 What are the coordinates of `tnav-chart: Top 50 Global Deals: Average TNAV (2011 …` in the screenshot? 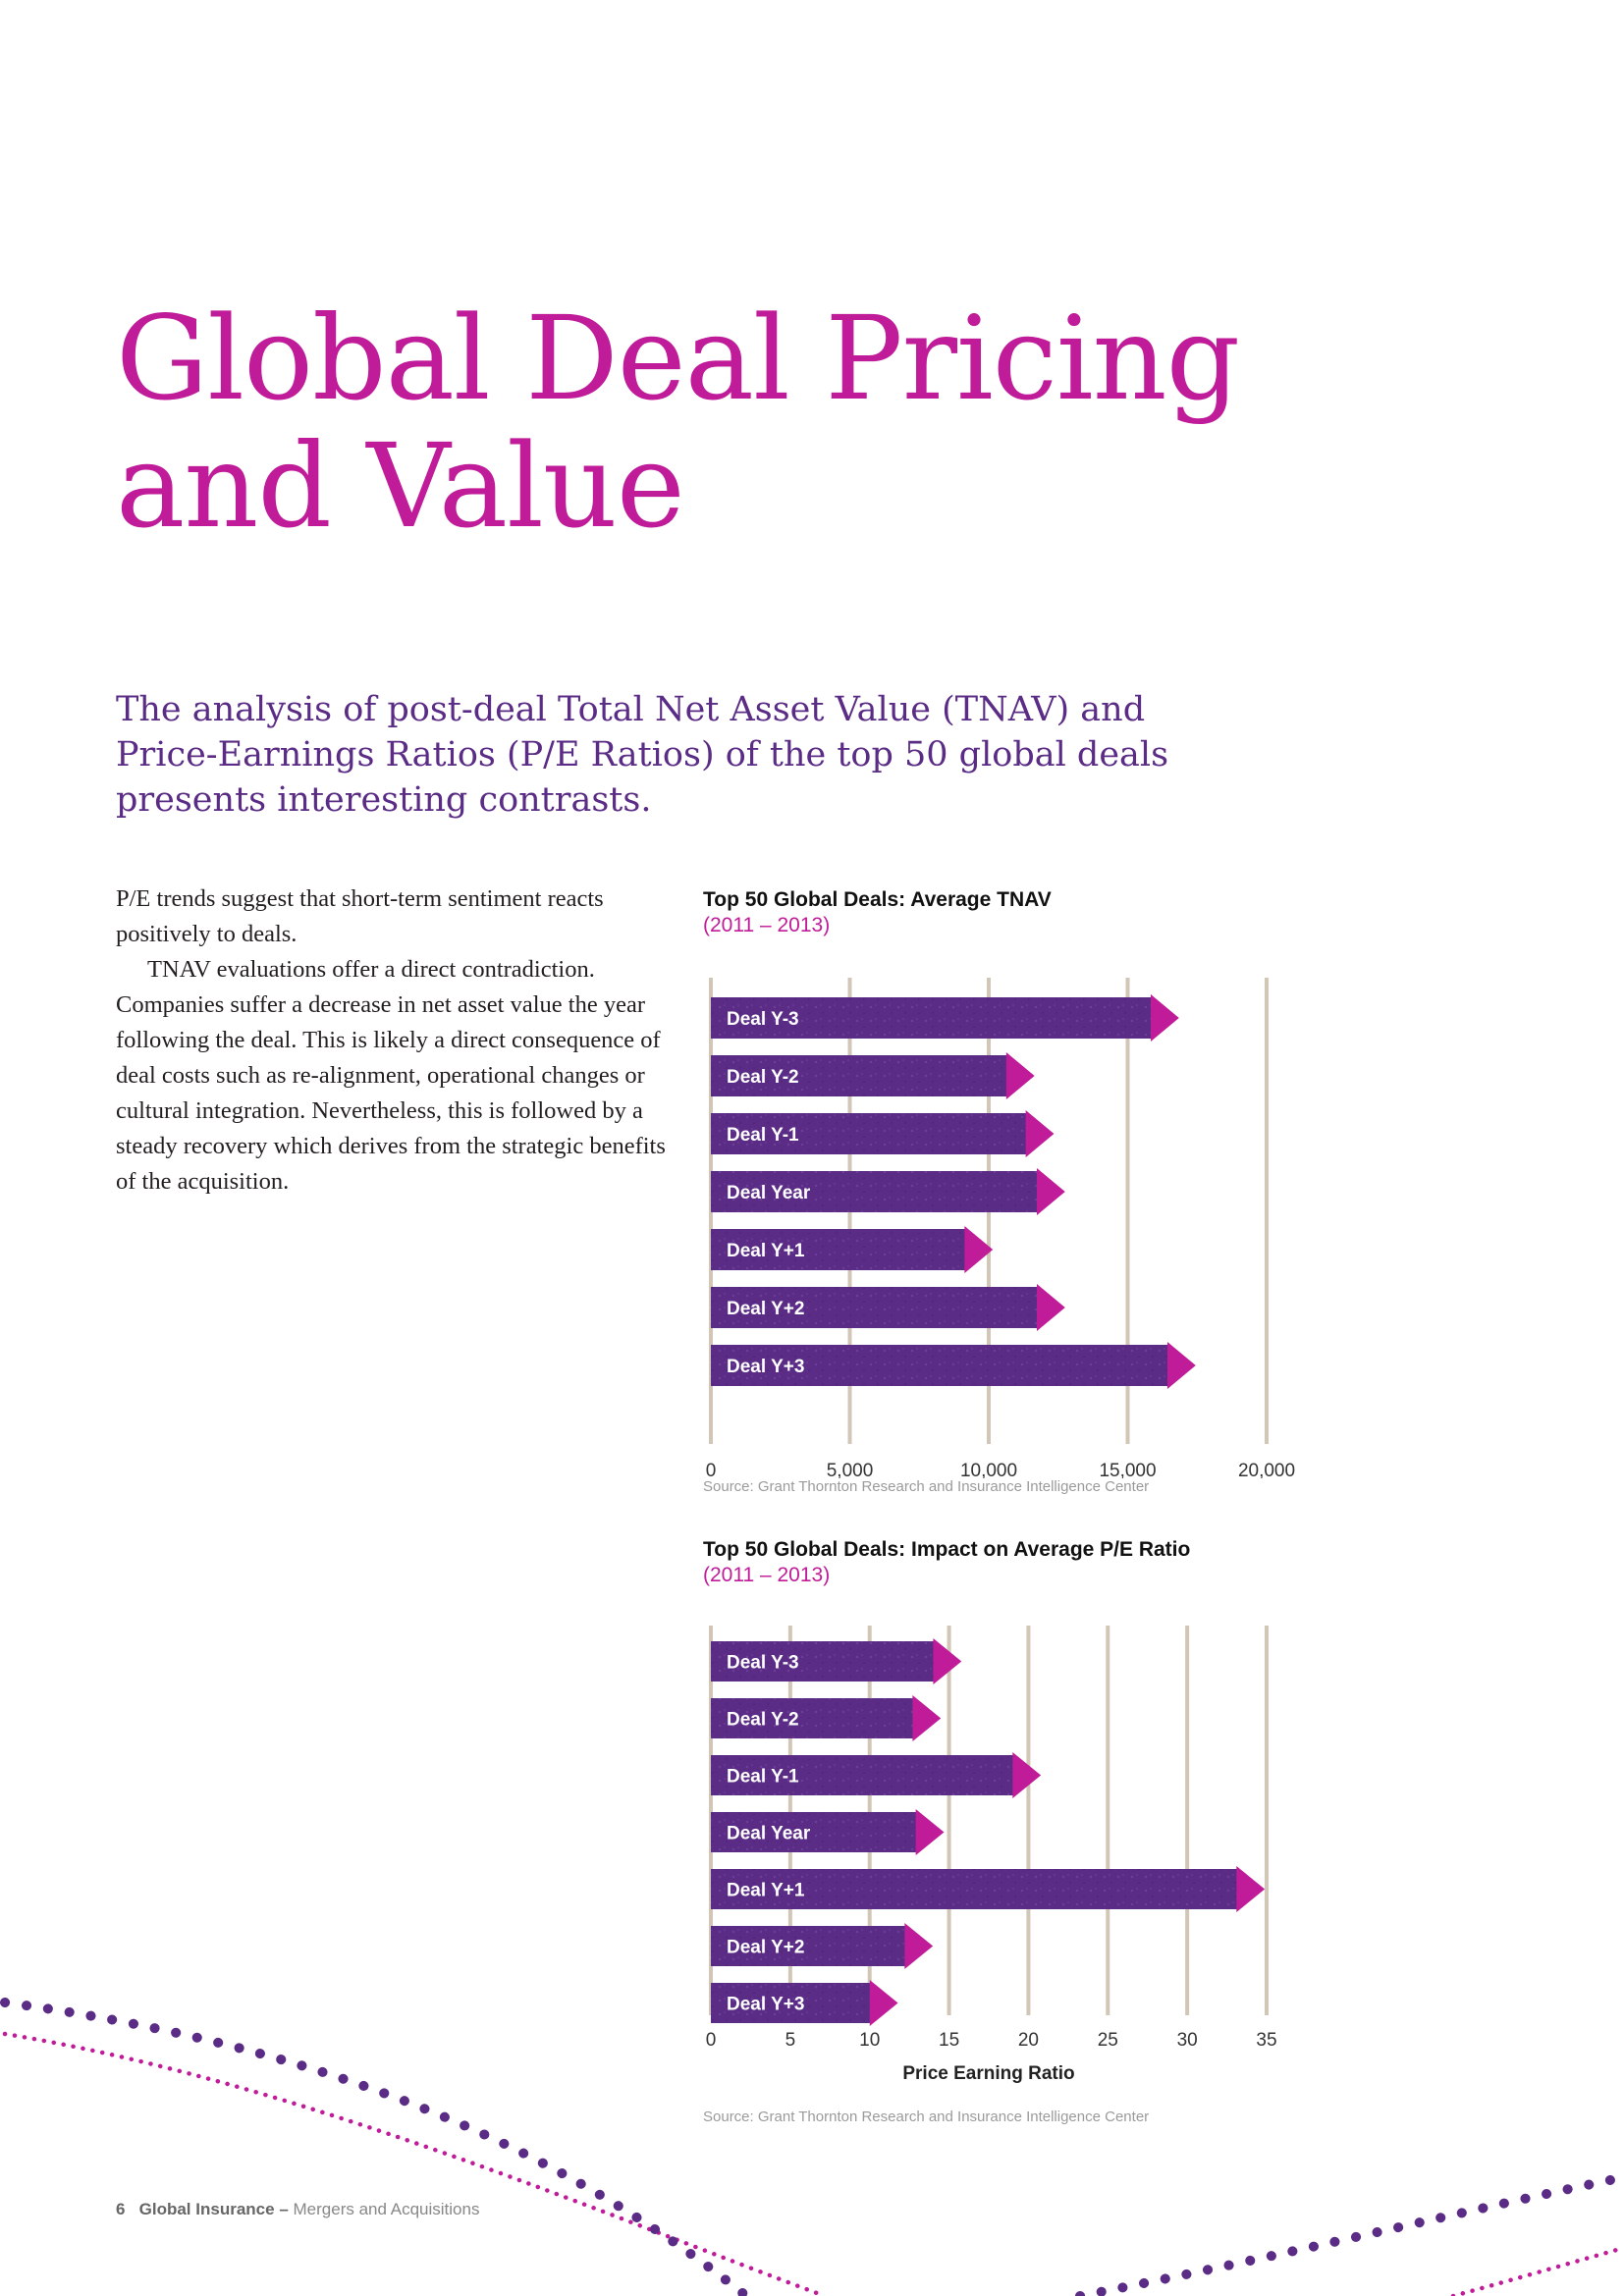 It's located at (1017, 1191).